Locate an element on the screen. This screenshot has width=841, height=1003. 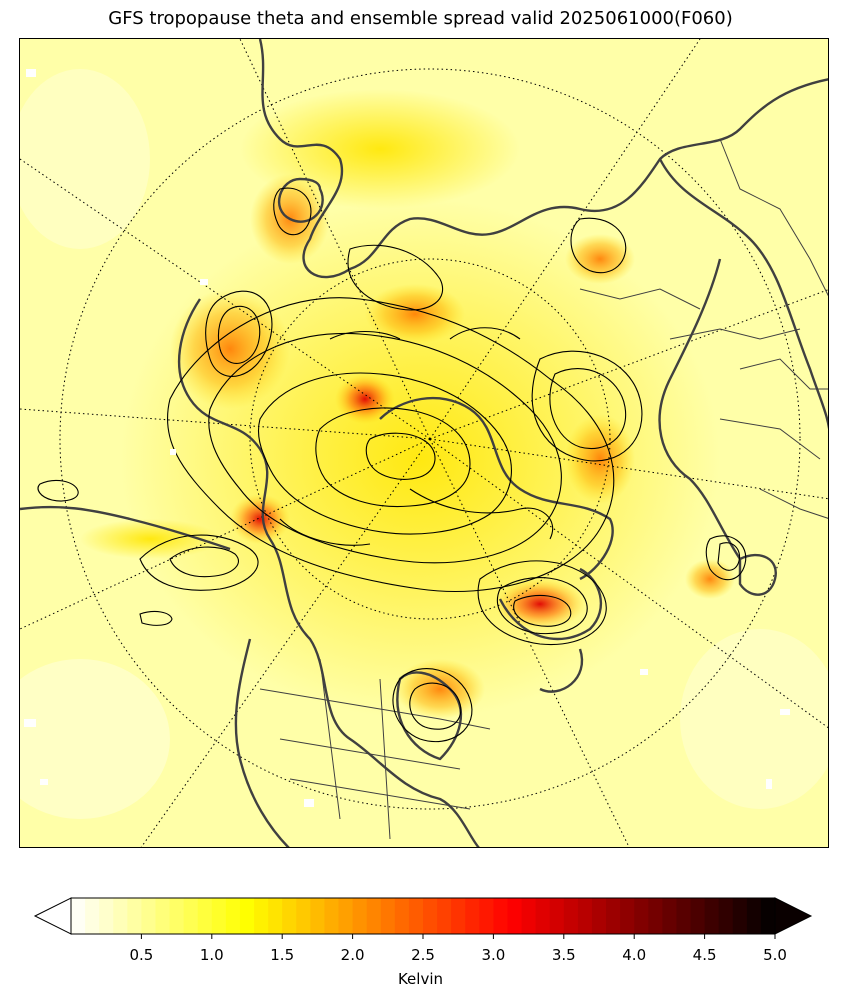
colorbar-tick-label: 4.5 is located at coordinates (704, 955).